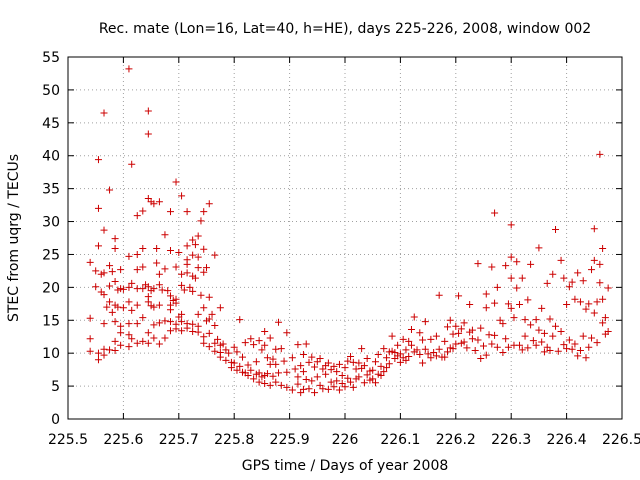  What do you see at coordinates (51, 223) in the screenshot?
I see `y-tick-label: 30` at bounding box center [51, 223].